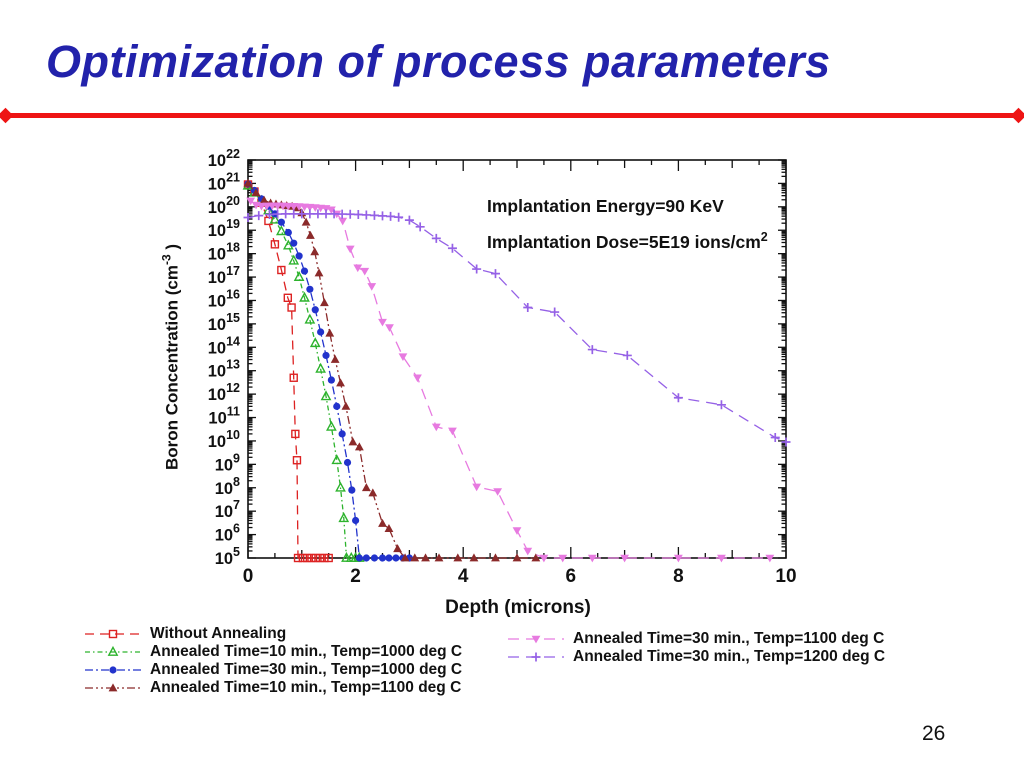 The width and height of the screenshot is (1024, 768). I want to click on legend-item: Annealed Time=10 min., Temp=1000 deg C, so click(273, 652).